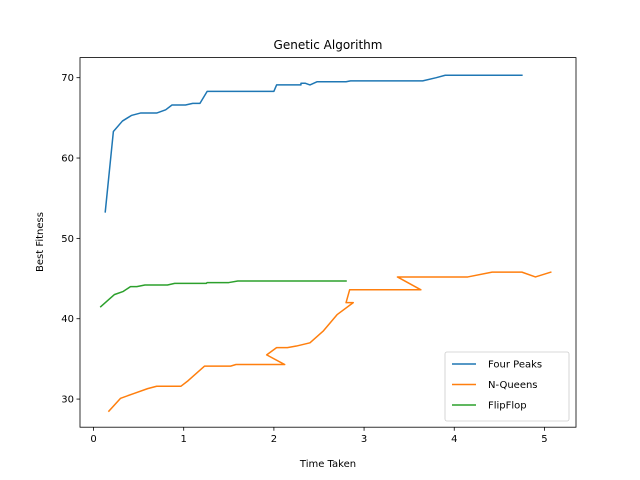 This screenshot has width=640, height=480. What do you see at coordinates (67, 78) in the screenshot?
I see `y-tick-label: 70` at bounding box center [67, 78].